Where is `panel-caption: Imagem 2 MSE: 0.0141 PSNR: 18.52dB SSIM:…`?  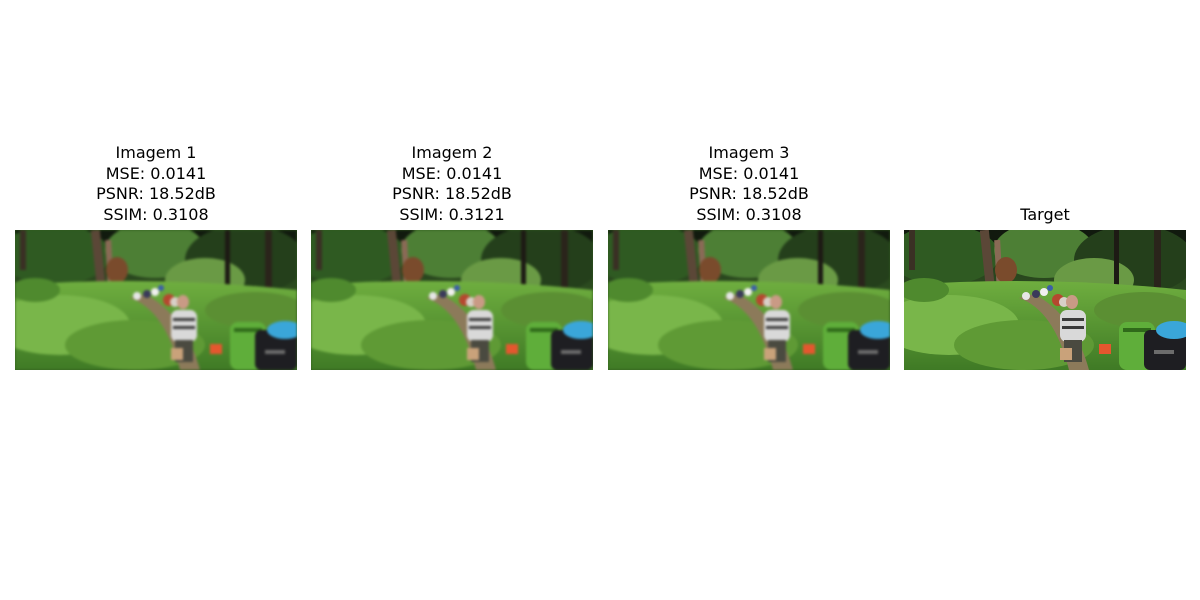
panel-caption: Imagem 2 MSE: 0.0141 PSNR: 18.52dB SSIM:… is located at coordinates (452, 184).